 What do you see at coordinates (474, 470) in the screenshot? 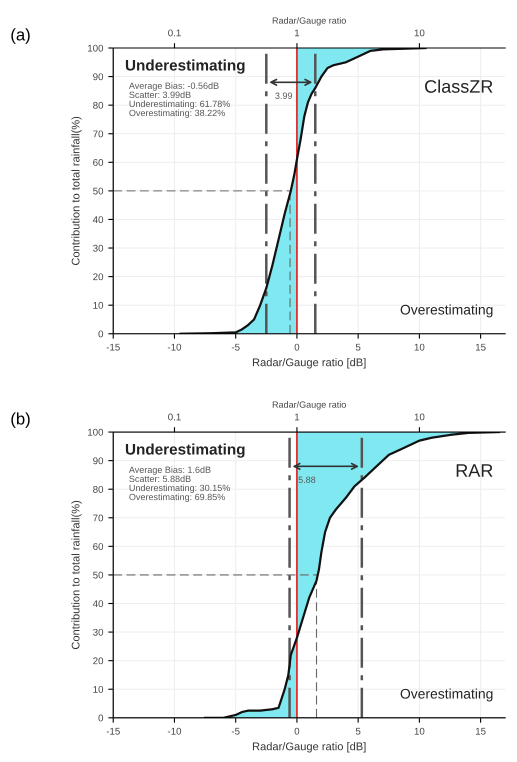
I see `annotation: RAR` at bounding box center [474, 470].